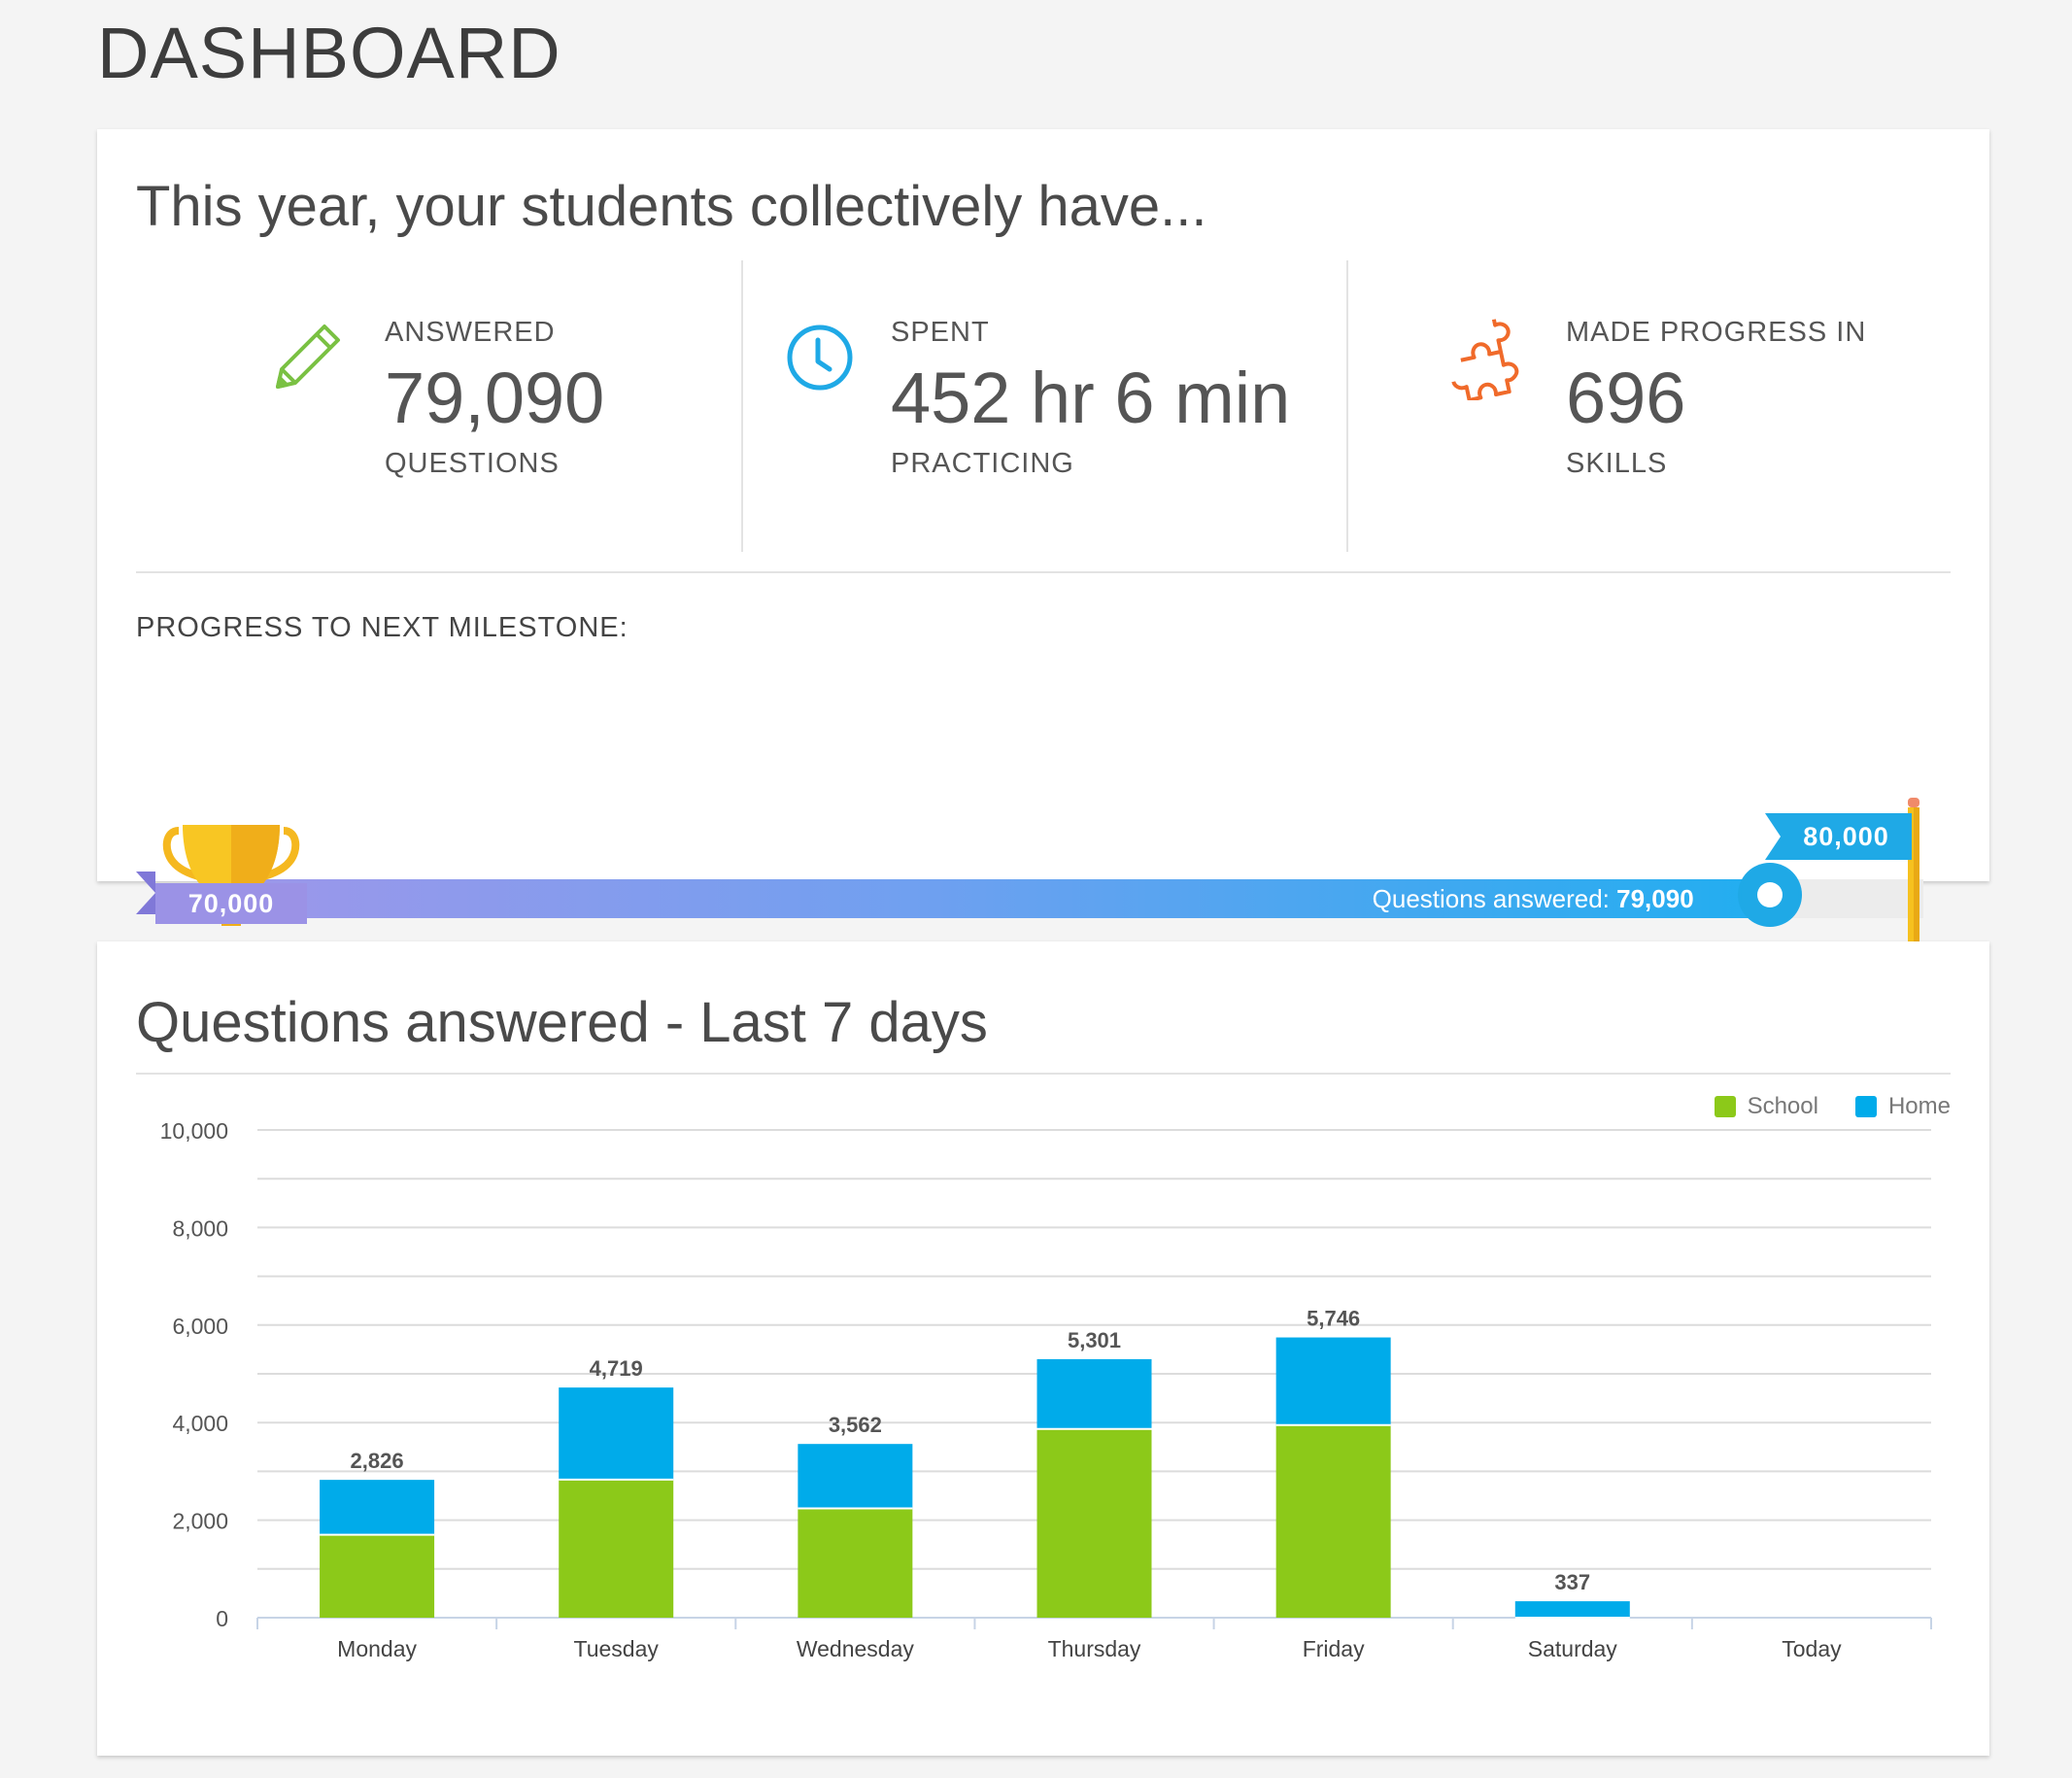 The image size is (2072, 1778). Describe the element at coordinates (616, 1368) in the screenshot. I see `bar-total-label: 4,719` at that location.